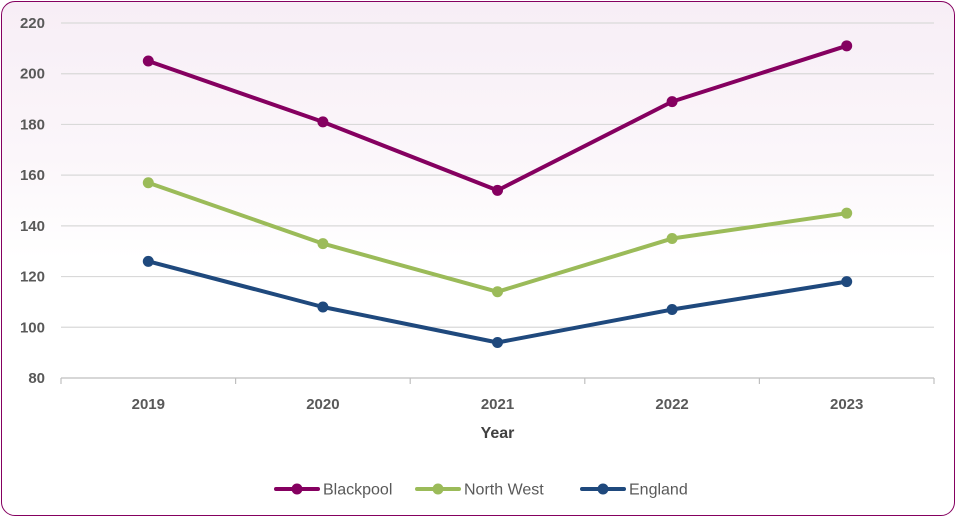 Image resolution: width=958 pixels, height=519 pixels. I want to click on y-tick-label: 200, so click(32, 74).